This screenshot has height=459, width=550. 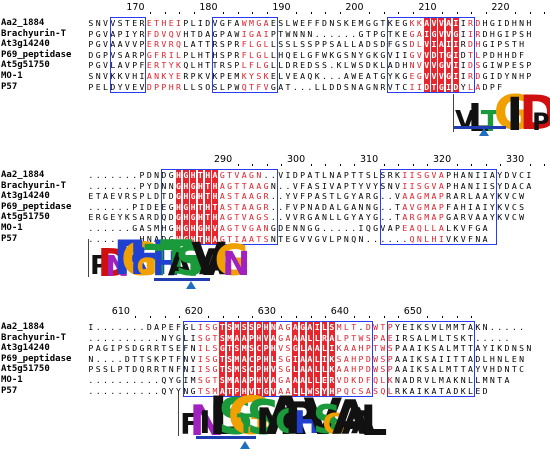 I want to click on logo-letter: G, so click(x=334, y=424).